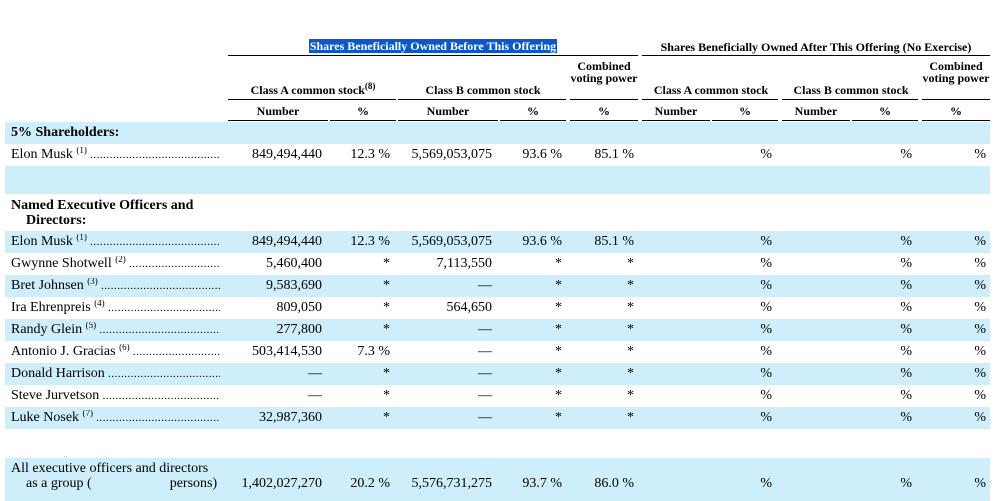  What do you see at coordinates (452, 241) in the screenshot?
I see `b-number: 5,569,053,075` at bounding box center [452, 241].